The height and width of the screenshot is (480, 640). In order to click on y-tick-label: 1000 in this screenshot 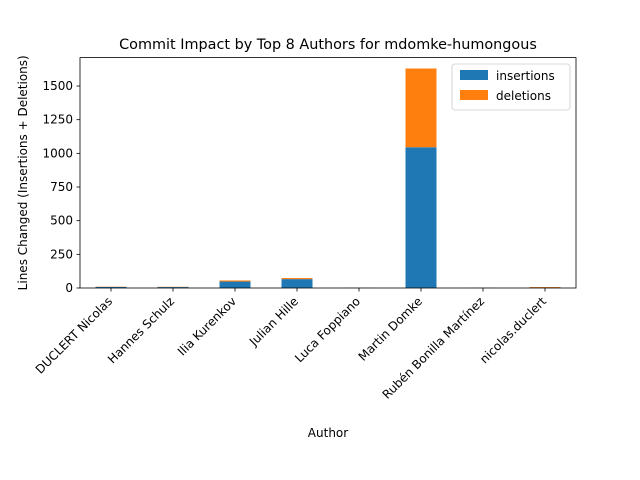, I will do `click(57, 153)`.